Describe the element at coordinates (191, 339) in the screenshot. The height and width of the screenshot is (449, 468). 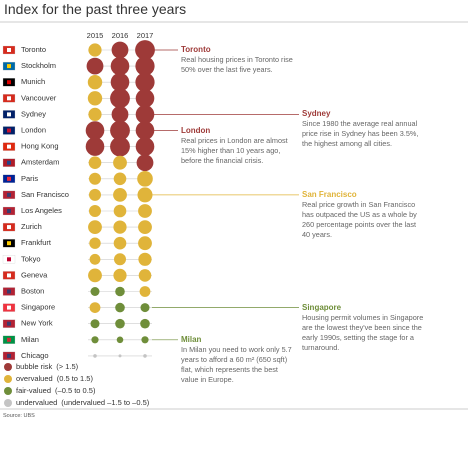
I see `annotation-title: Milan` at that location.